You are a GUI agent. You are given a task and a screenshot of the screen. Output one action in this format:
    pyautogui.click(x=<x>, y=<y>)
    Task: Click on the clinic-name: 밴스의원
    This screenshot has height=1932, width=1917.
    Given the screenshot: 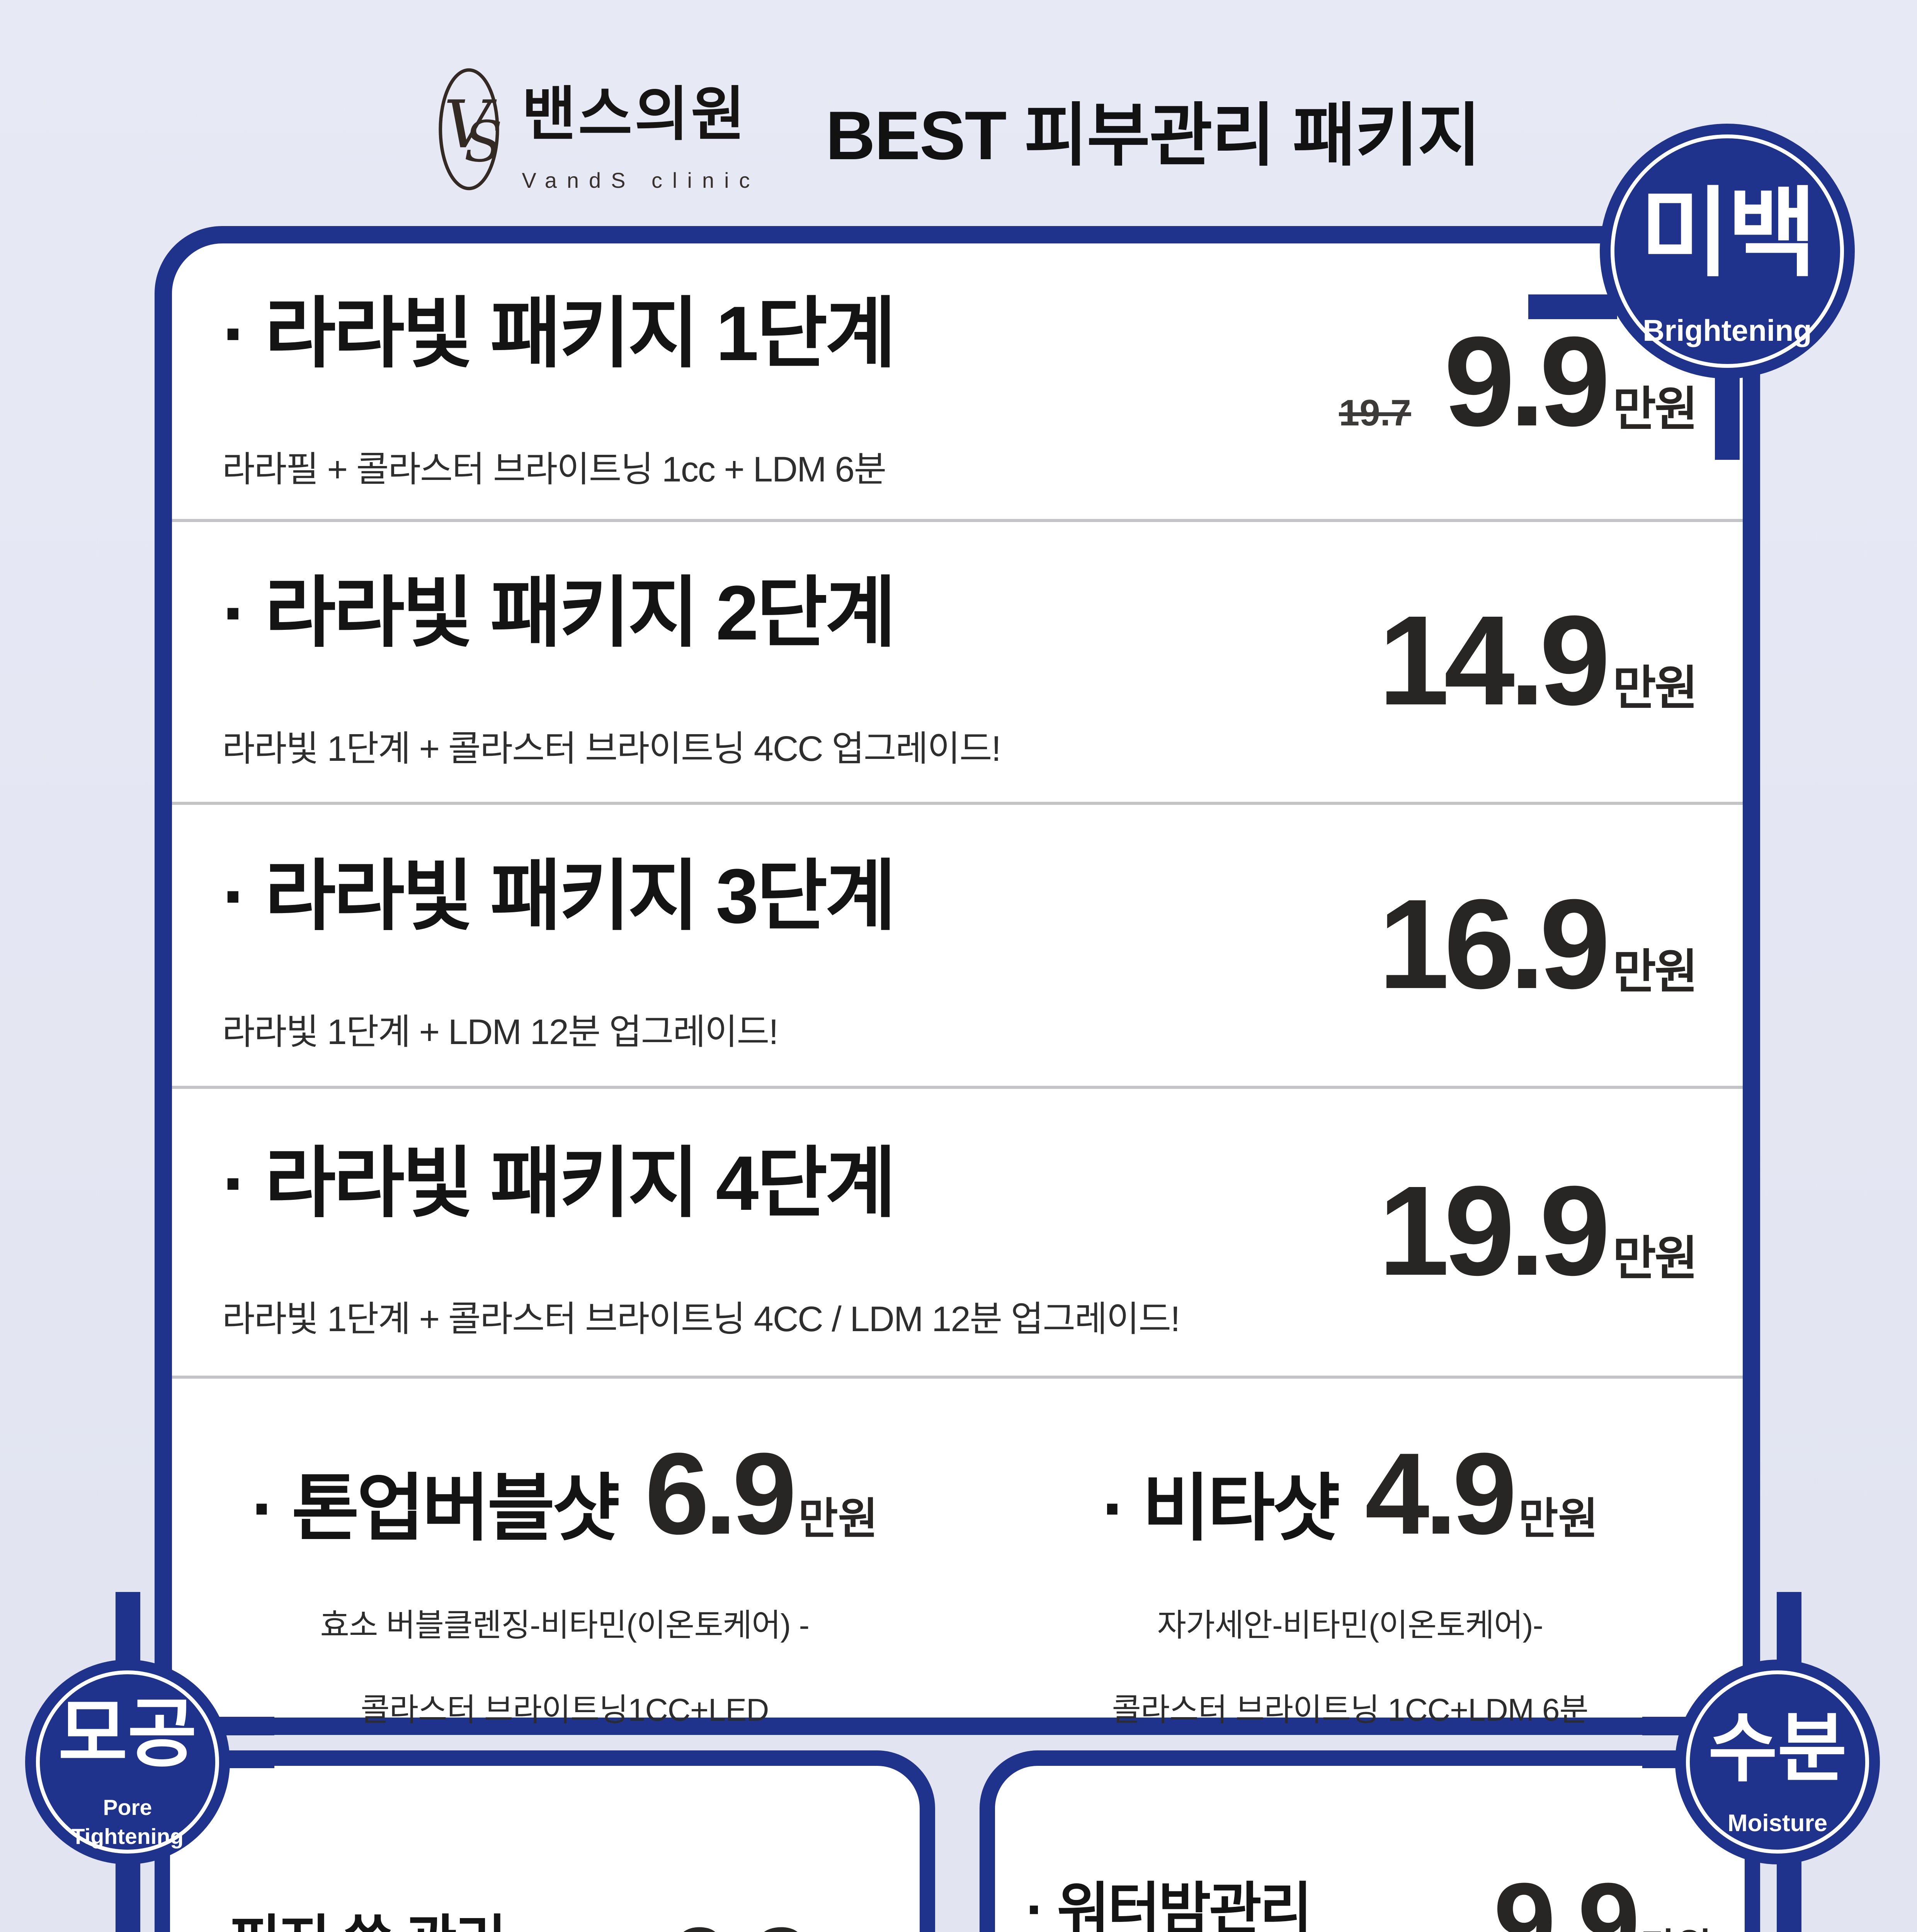 What is the action you would take?
    pyautogui.click(x=634, y=114)
    